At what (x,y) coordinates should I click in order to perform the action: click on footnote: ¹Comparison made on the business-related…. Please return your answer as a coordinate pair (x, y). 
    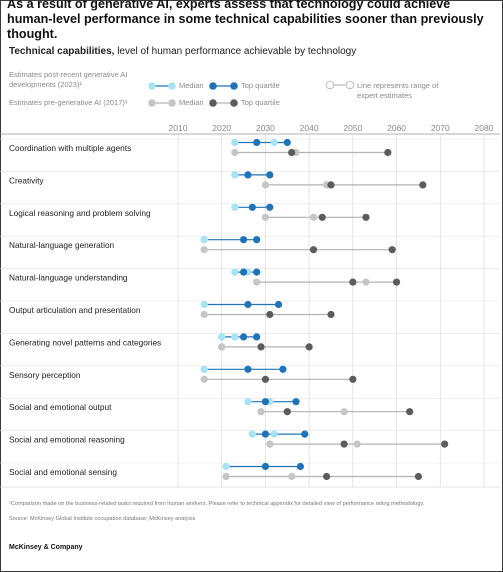
    Looking at the image, I should click on (217, 504).